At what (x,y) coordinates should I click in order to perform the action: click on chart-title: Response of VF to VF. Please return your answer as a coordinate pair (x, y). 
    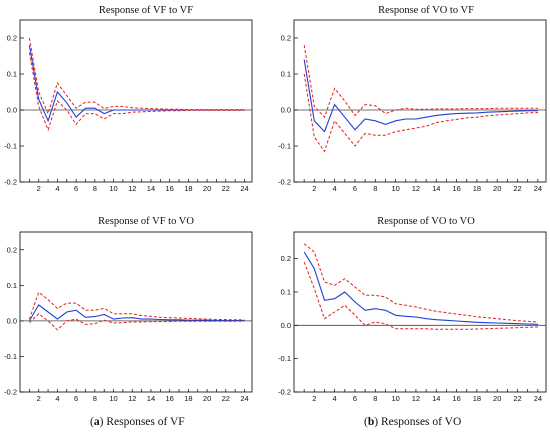
    Looking at the image, I should click on (146, 10).